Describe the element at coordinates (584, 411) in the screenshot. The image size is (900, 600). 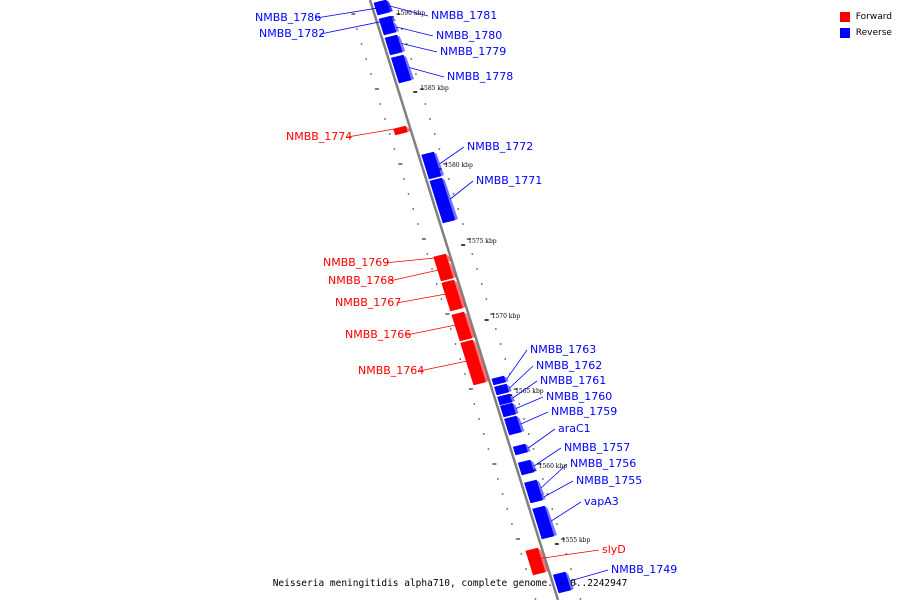
I see `gene-label: NMBB_1759` at that location.